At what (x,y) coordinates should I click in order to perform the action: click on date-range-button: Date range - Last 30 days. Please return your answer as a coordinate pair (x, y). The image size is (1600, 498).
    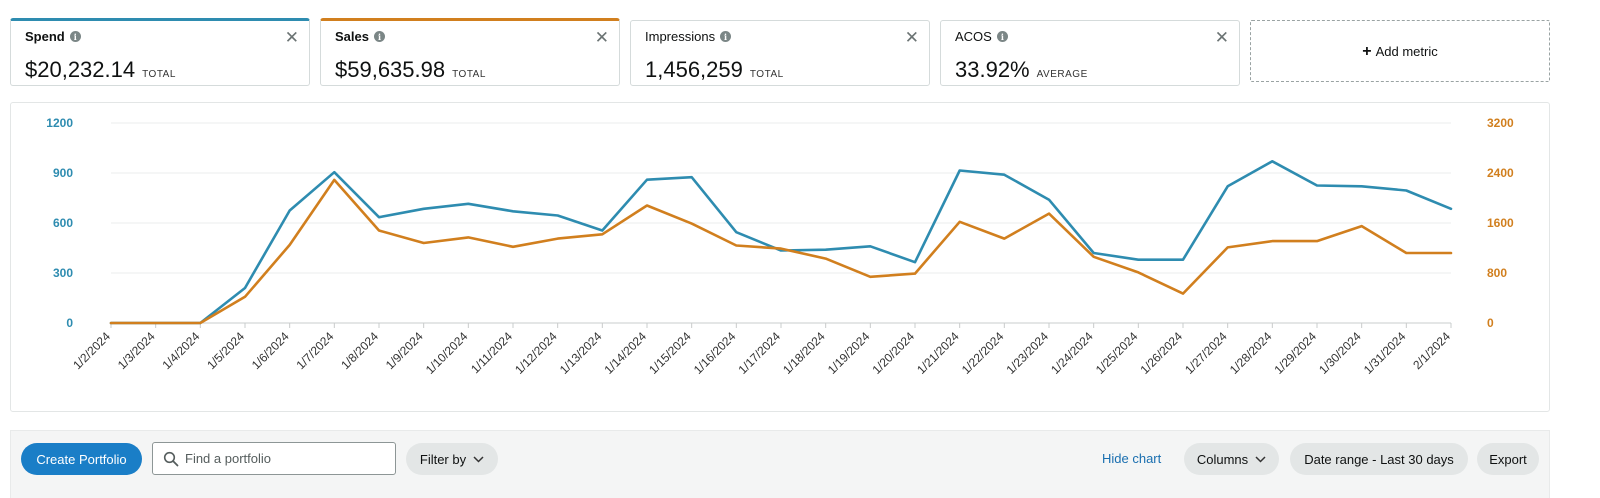
    Looking at the image, I should click on (1379, 459).